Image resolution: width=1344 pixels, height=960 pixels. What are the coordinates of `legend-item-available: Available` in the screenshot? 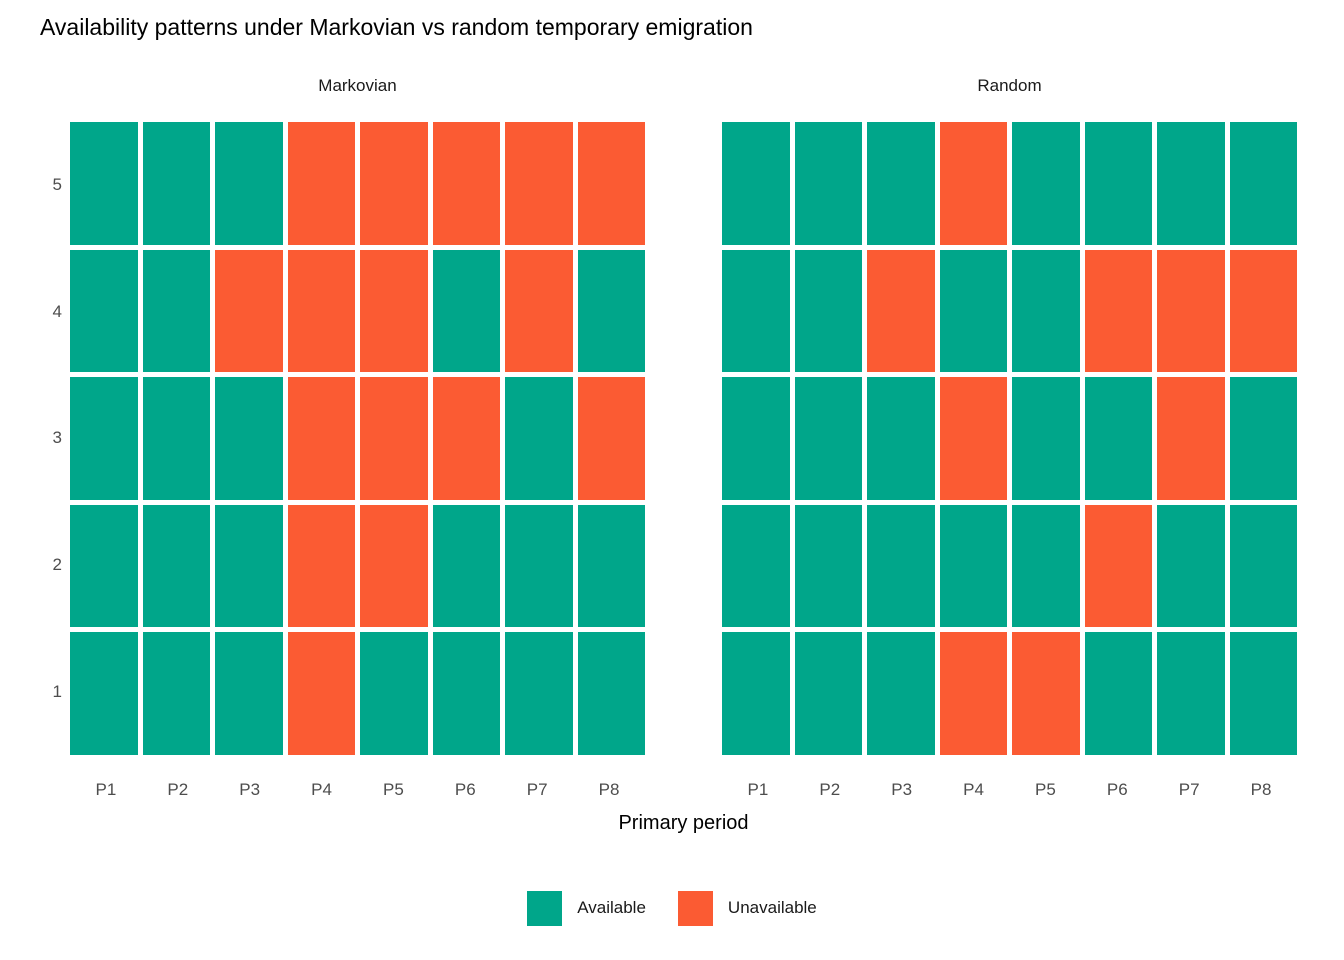 It's located at (586, 908).